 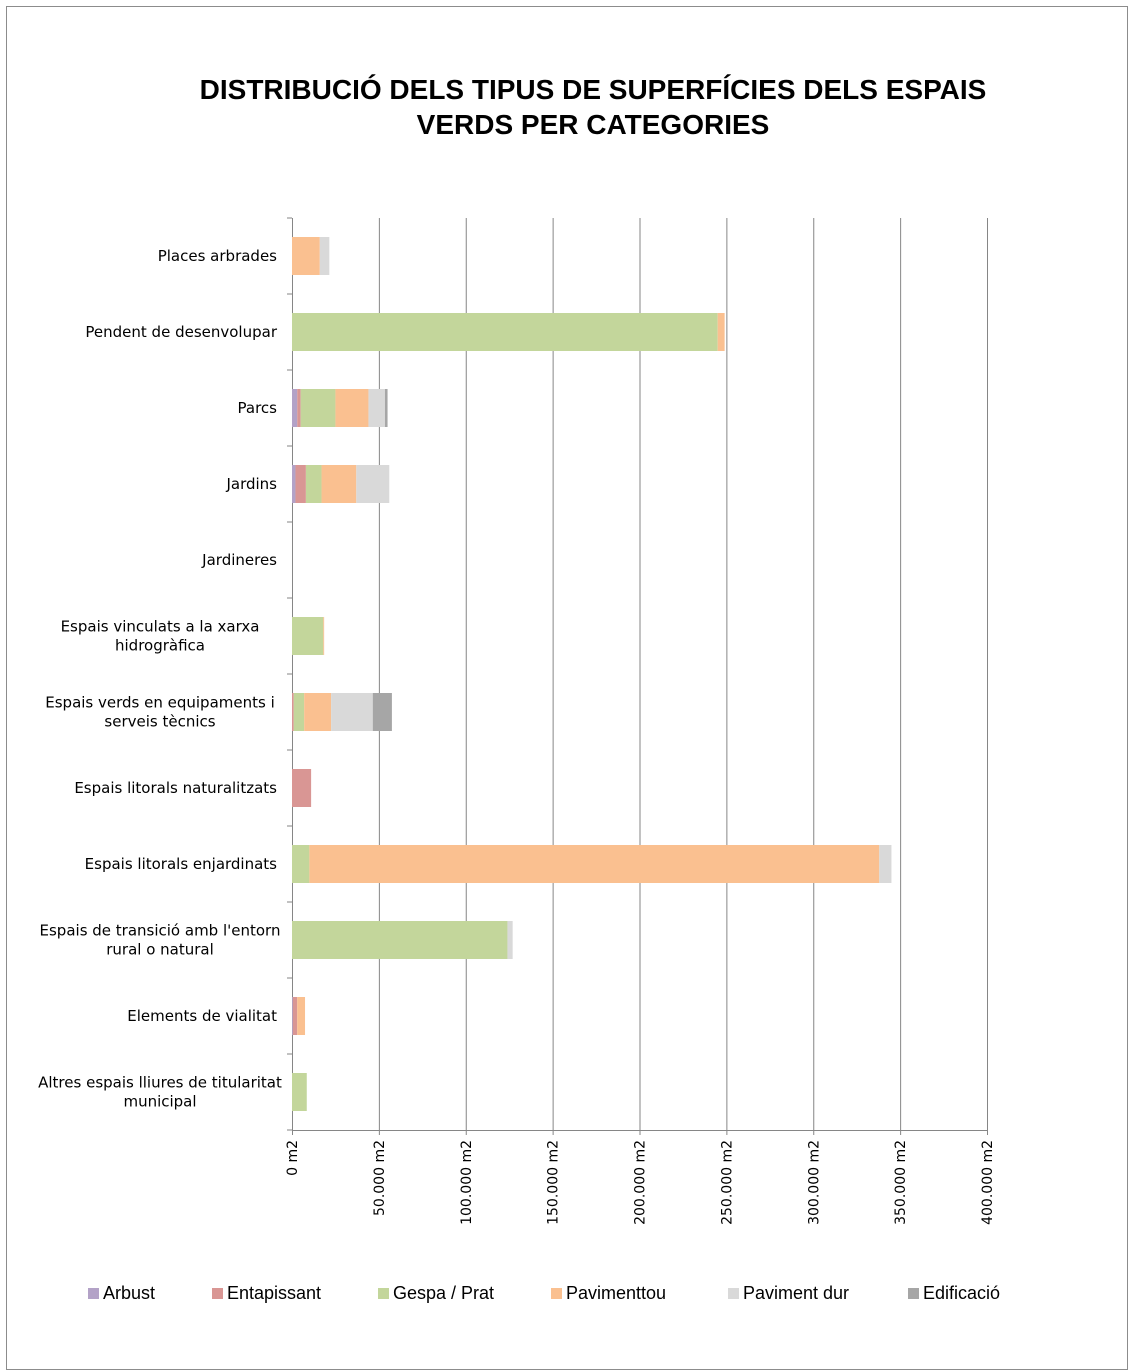 I want to click on chart-title-line-2: VERDS PER CATEGORIES, so click(x=593, y=124).